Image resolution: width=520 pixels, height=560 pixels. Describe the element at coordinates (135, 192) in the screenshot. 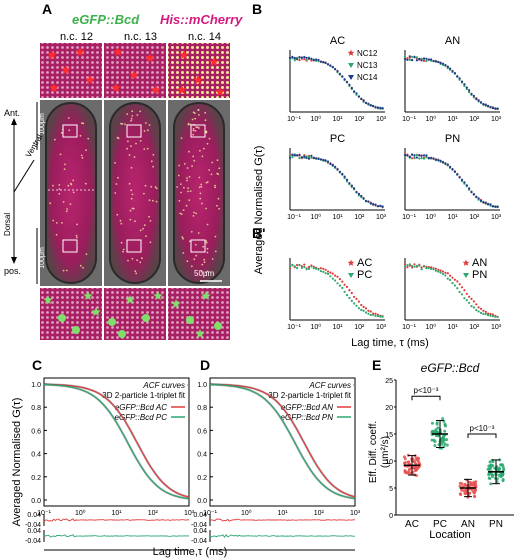

I see `embryo-nuclei` at that location.